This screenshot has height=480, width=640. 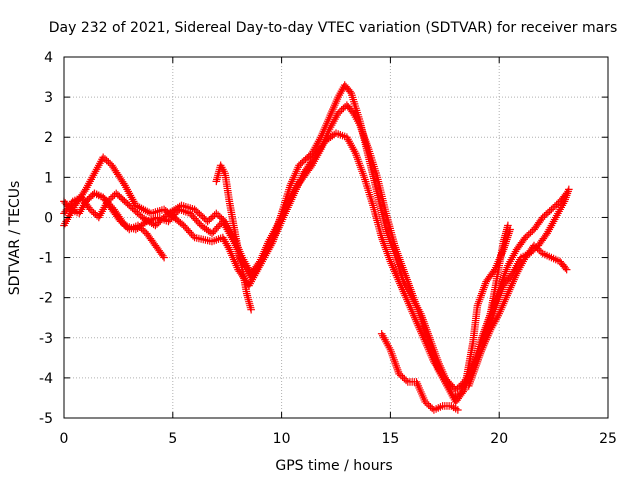 What do you see at coordinates (608, 439) in the screenshot?
I see `x-tick-label: 25` at bounding box center [608, 439].